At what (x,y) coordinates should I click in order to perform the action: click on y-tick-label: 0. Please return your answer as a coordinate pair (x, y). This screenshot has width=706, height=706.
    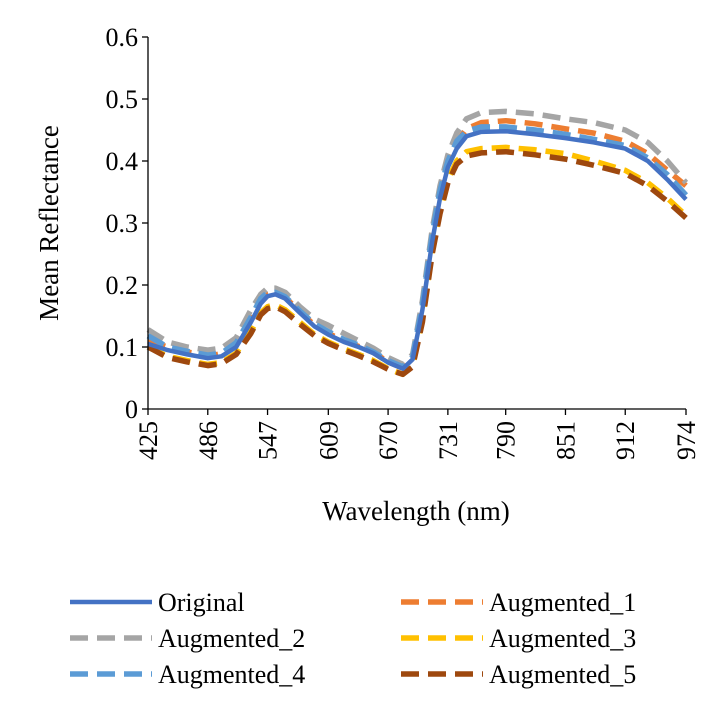
    Looking at the image, I should click on (131, 409).